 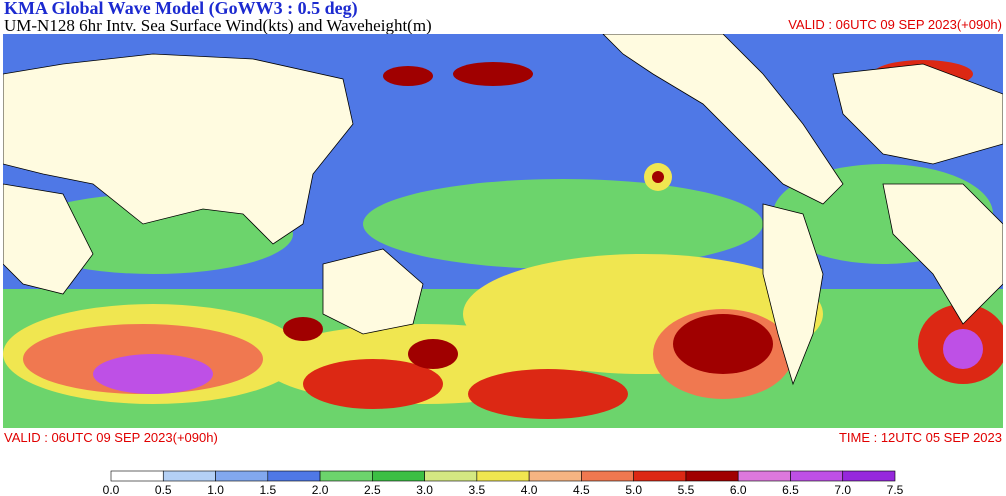 I want to click on colorbar-label: 4.5, so click(x=581, y=489).